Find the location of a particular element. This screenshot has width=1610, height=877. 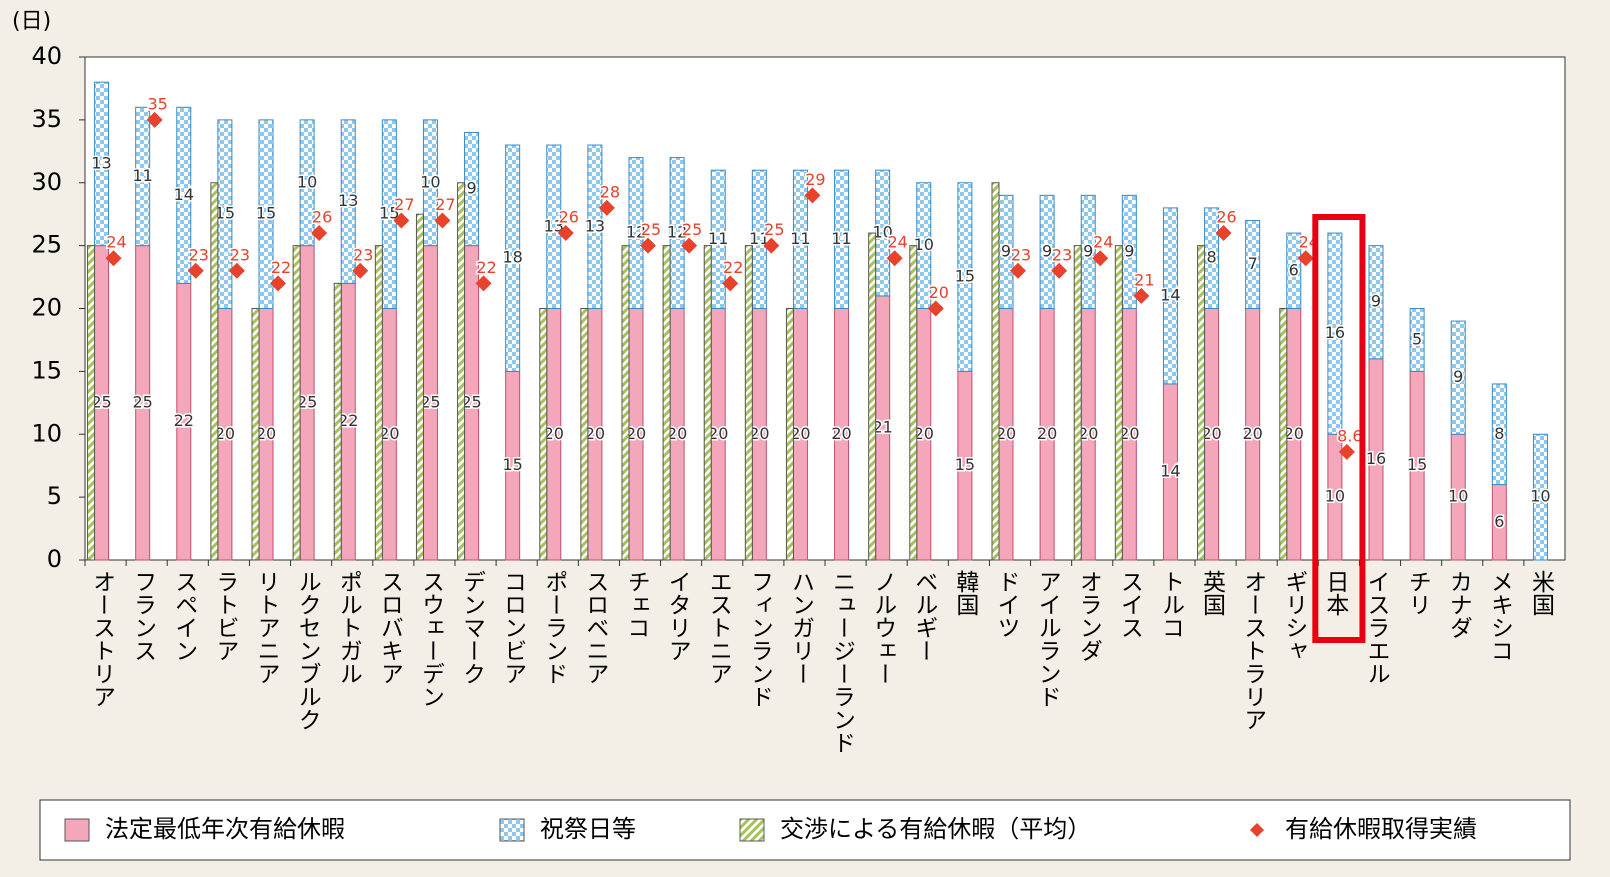

x-tick-label: スロベニア is located at coordinates (595, 627).